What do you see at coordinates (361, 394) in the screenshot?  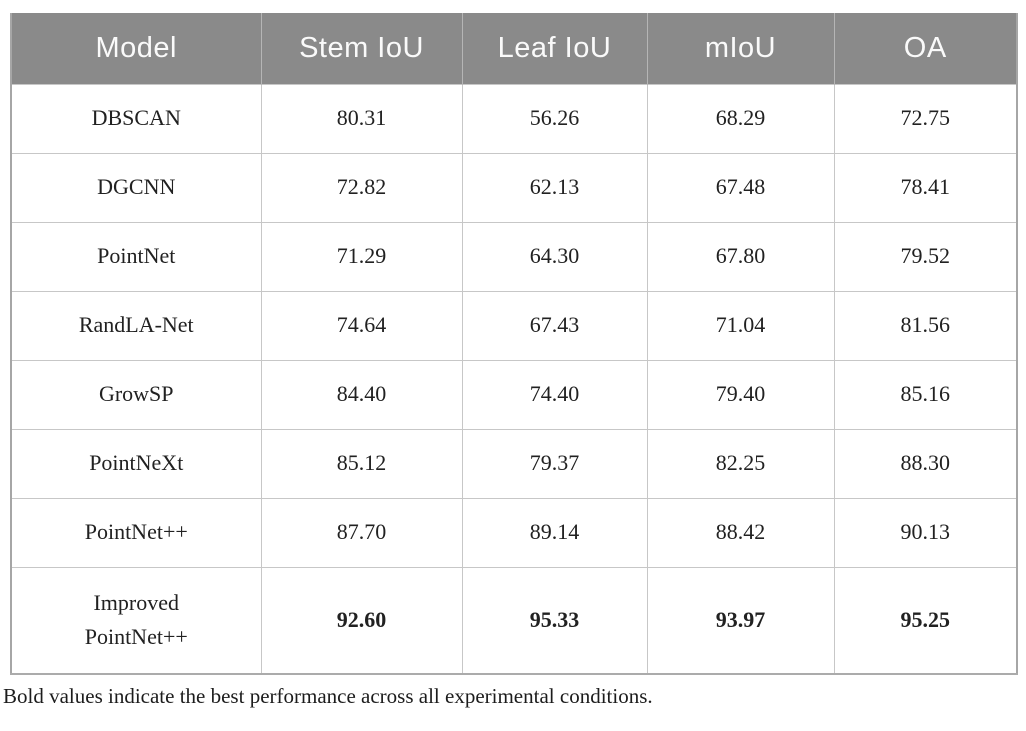 I see `stem-iou-cell: 84.40` at bounding box center [361, 394].